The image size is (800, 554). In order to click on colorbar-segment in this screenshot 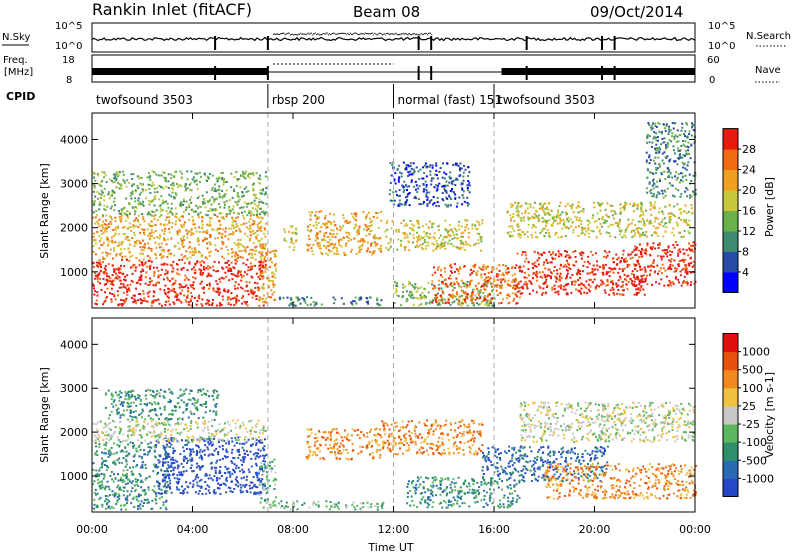, I will do `click(730, 282)`.